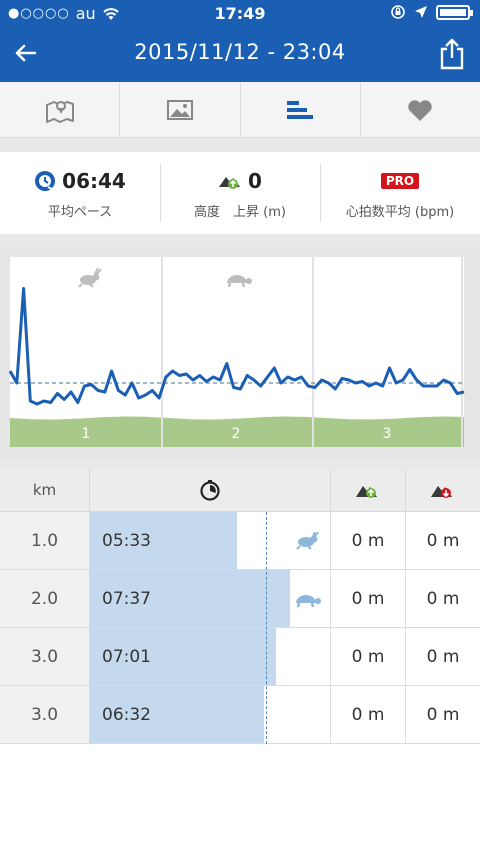 The height and width of the screenshot is (855, 480). I want to click on turtle-chart-icon, so click(239, 281).